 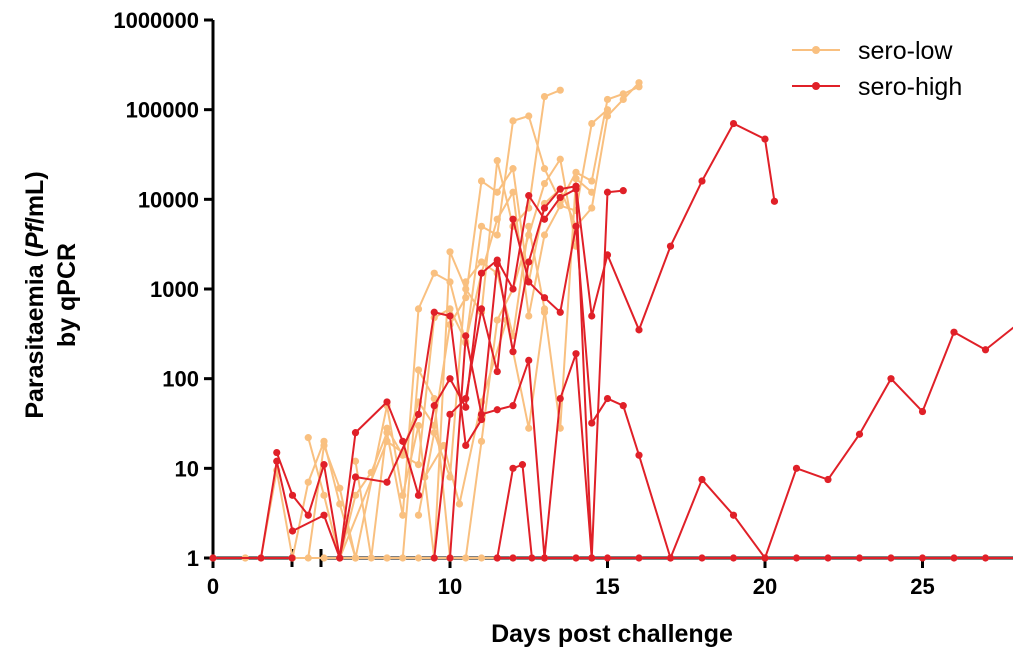 I want to click on y-tick-label: 1000000, so click(x=156, y=20).